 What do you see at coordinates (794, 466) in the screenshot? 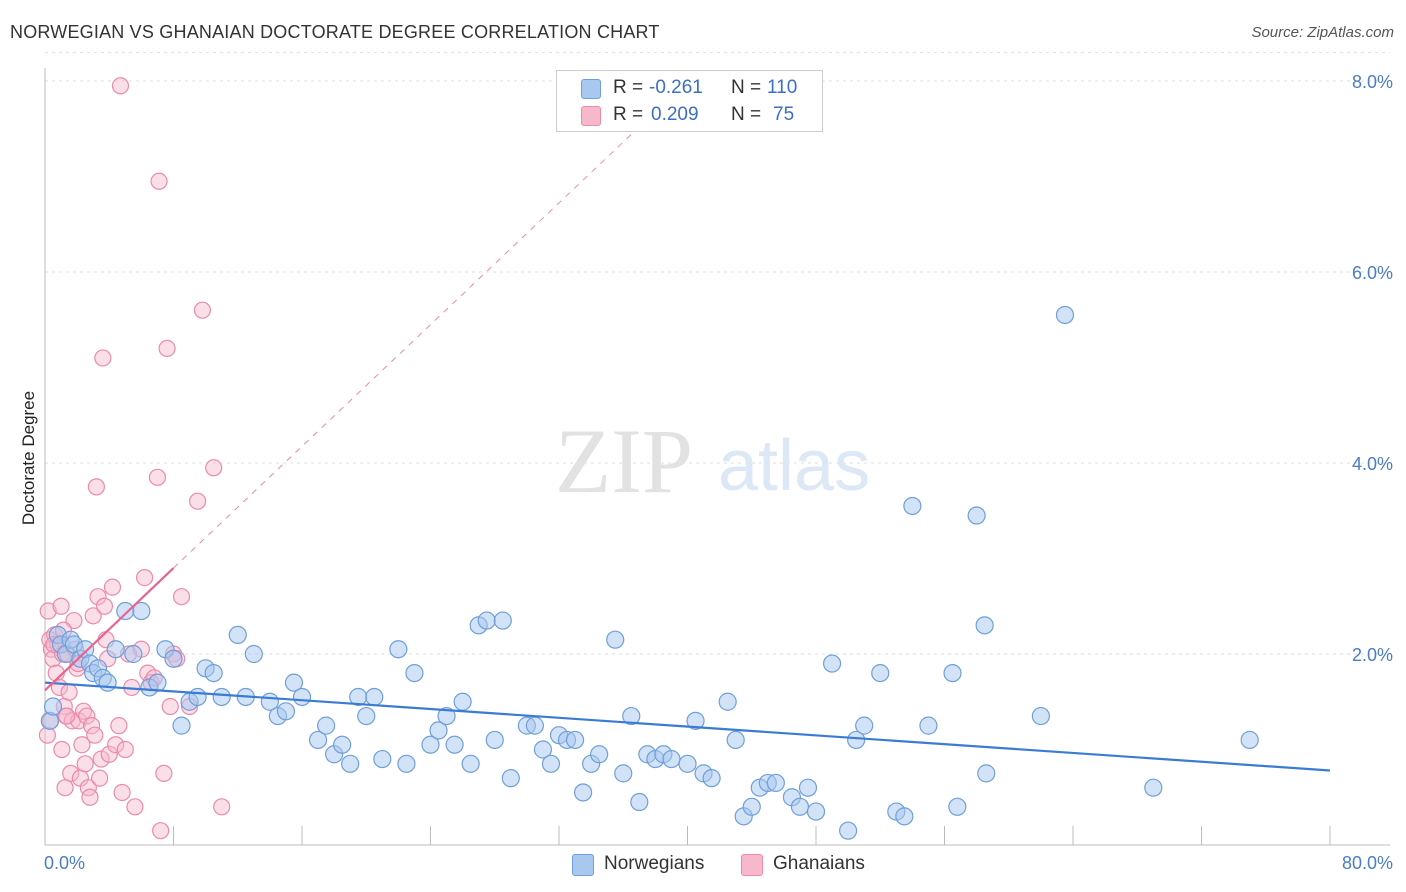
I see `watermark-atlas: atlas` at bounding box center [794, 466].